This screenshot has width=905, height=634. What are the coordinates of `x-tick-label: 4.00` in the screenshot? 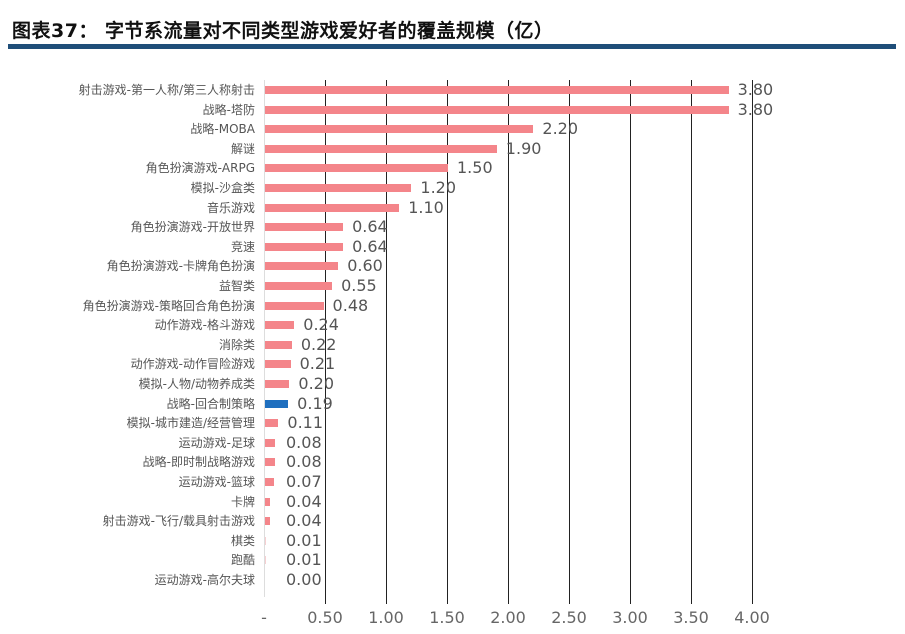 It's located at (752, 617).